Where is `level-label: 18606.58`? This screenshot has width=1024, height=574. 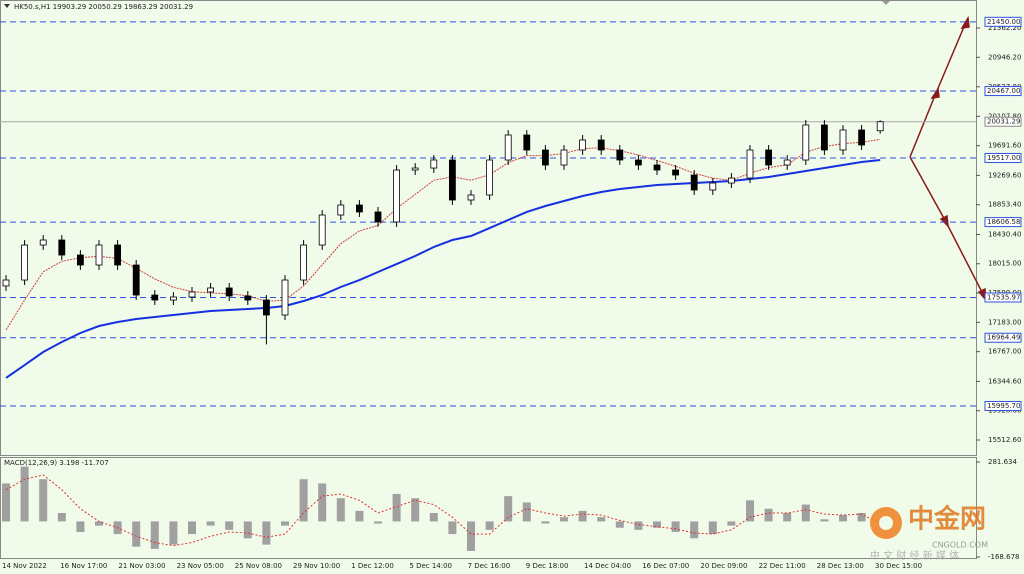
level-label: 18606.58 is located at coordinates (1003, 222).